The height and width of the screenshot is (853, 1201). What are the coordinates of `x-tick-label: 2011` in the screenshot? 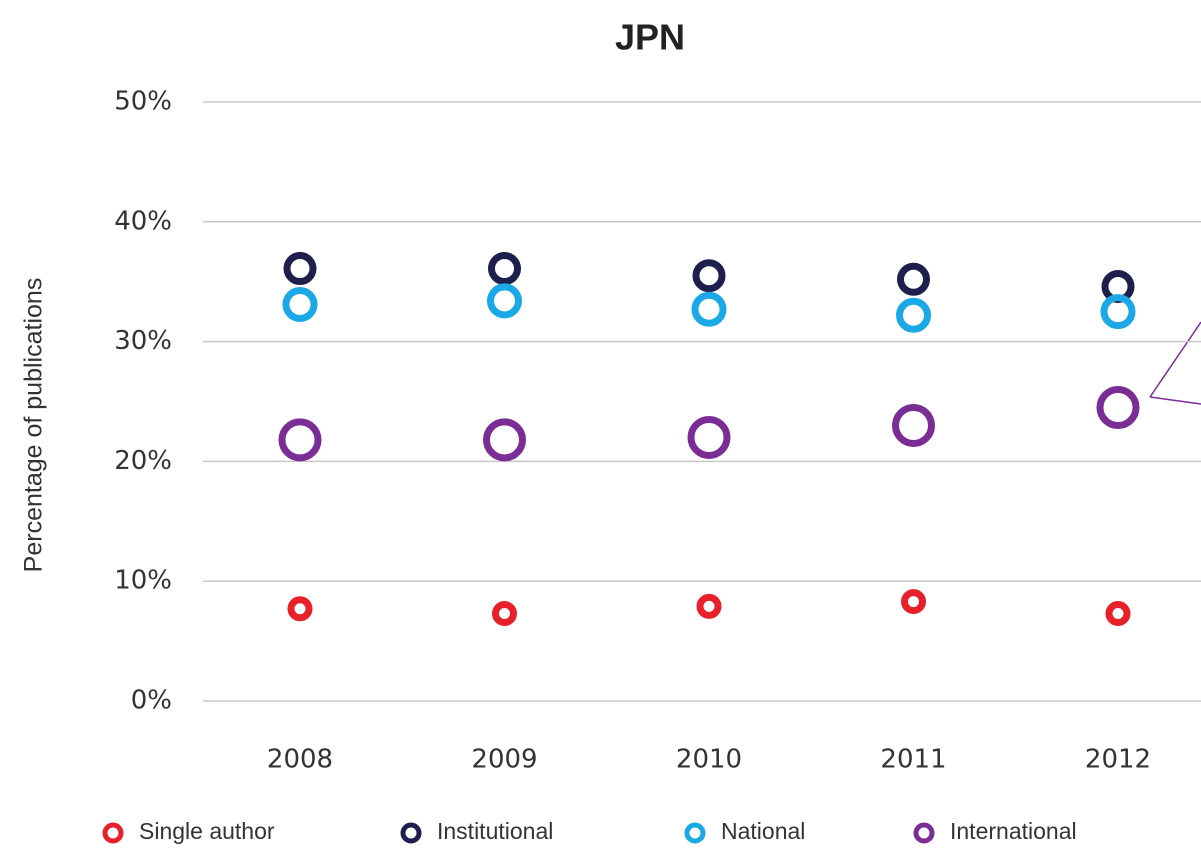 It's located at (913, 760).